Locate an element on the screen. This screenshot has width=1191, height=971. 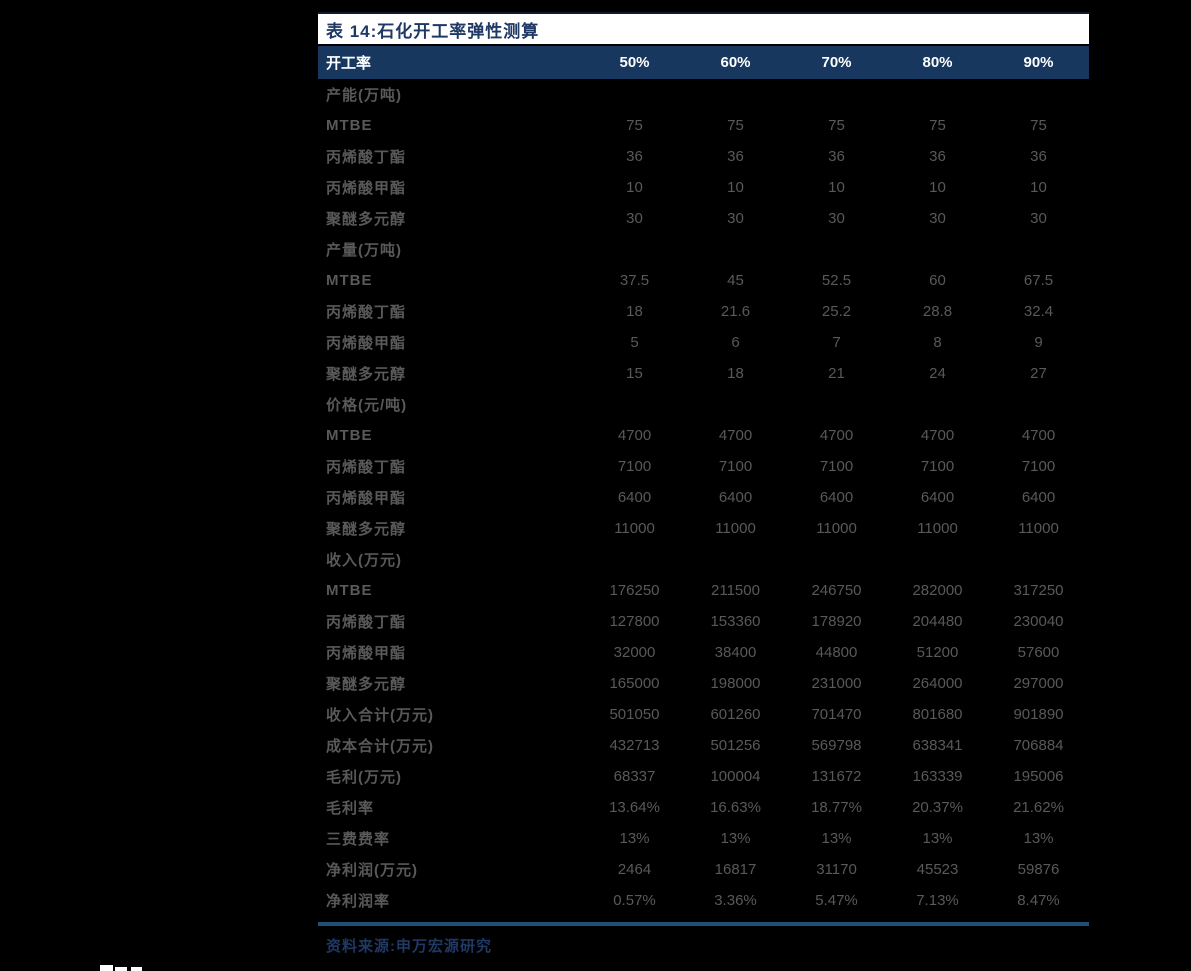
table-row: 收入合计(万元) 501050 601260 701470 801680 901890 is located at coordinates (703, 714).